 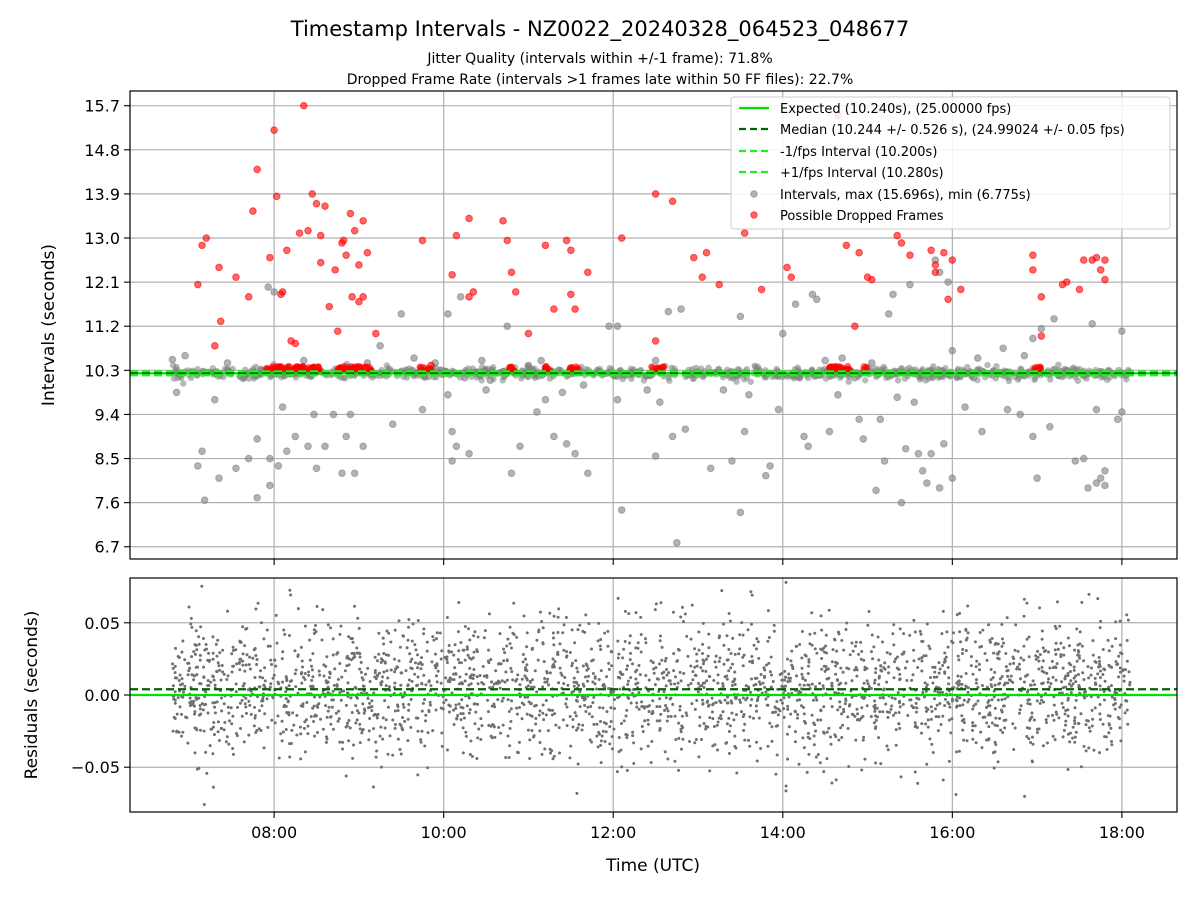 I want to click on y-tick-label: −0.05, so click(x=95, y=767).